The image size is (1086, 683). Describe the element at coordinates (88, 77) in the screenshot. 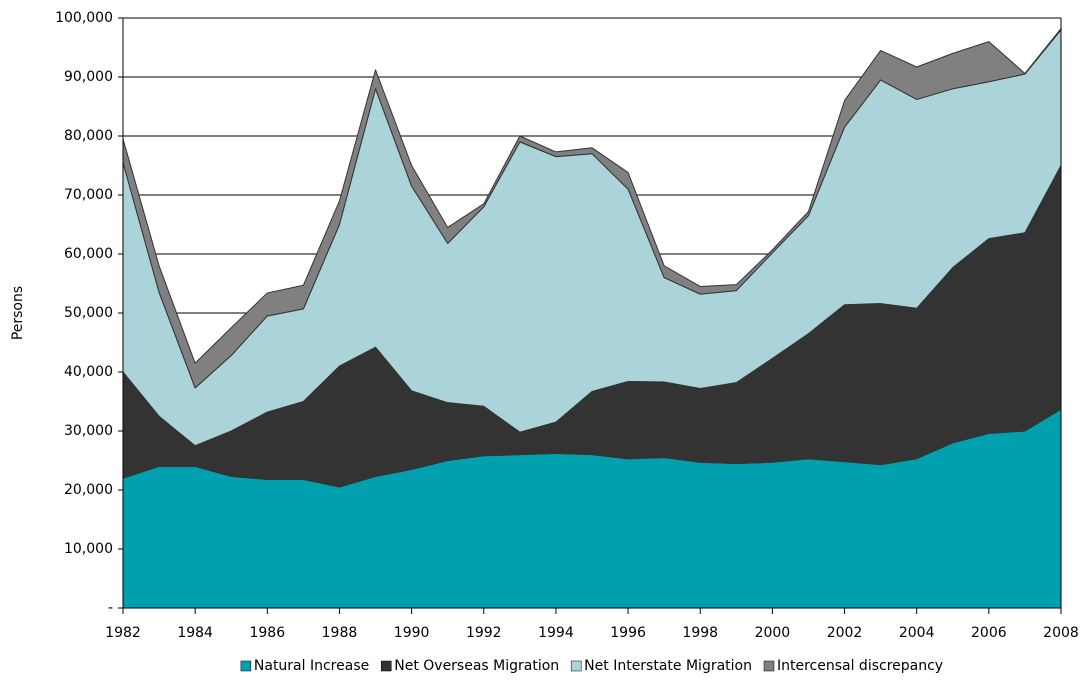

I see `y-tick-label: 90,000` at that location.